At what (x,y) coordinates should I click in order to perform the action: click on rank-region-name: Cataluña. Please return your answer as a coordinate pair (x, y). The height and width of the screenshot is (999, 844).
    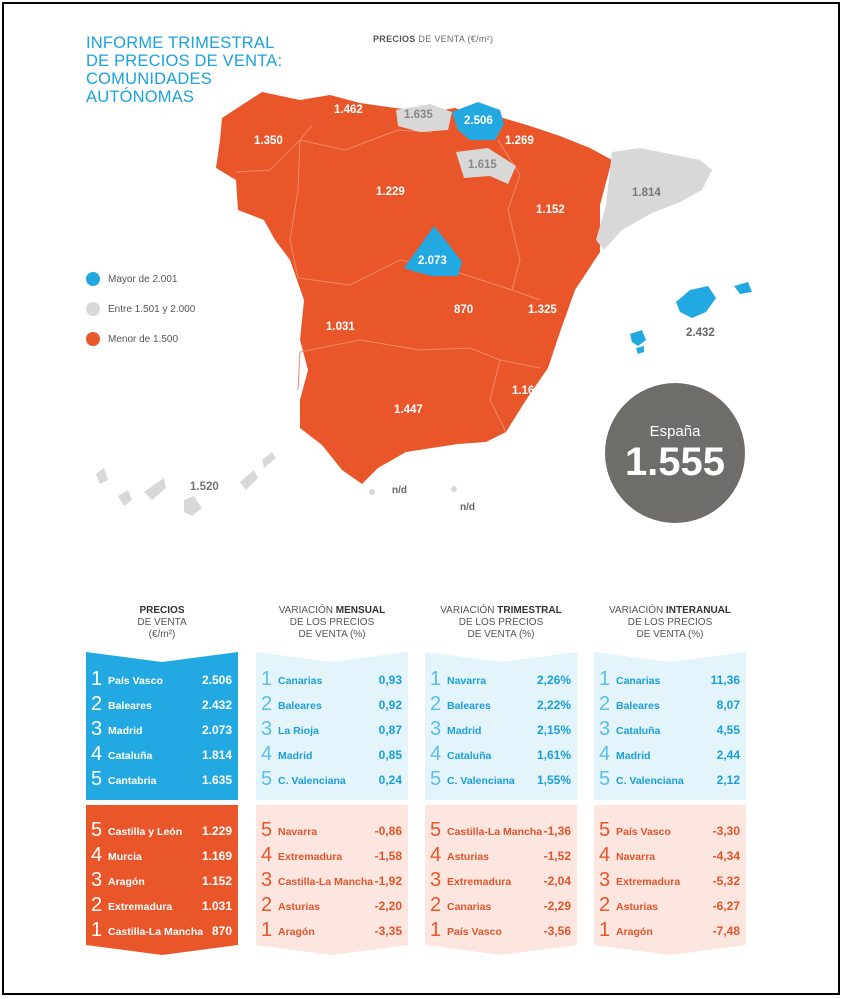
    Looking at the image, I should click on (638, 731).